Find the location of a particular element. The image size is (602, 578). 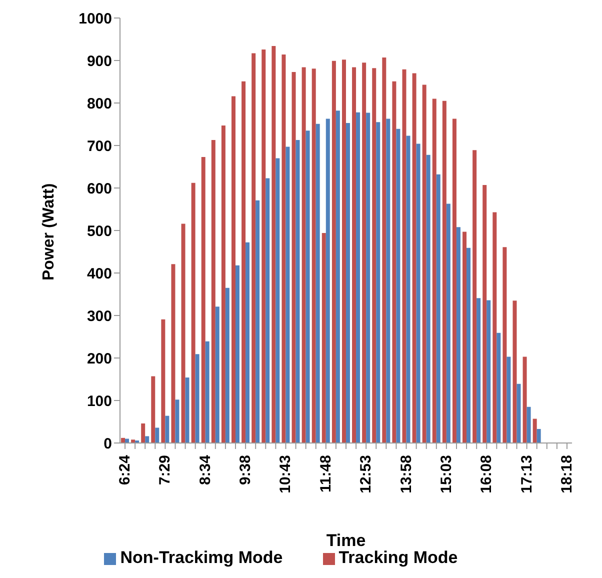

x-tick-label: 18:18 is located at coordinates (567, 474).